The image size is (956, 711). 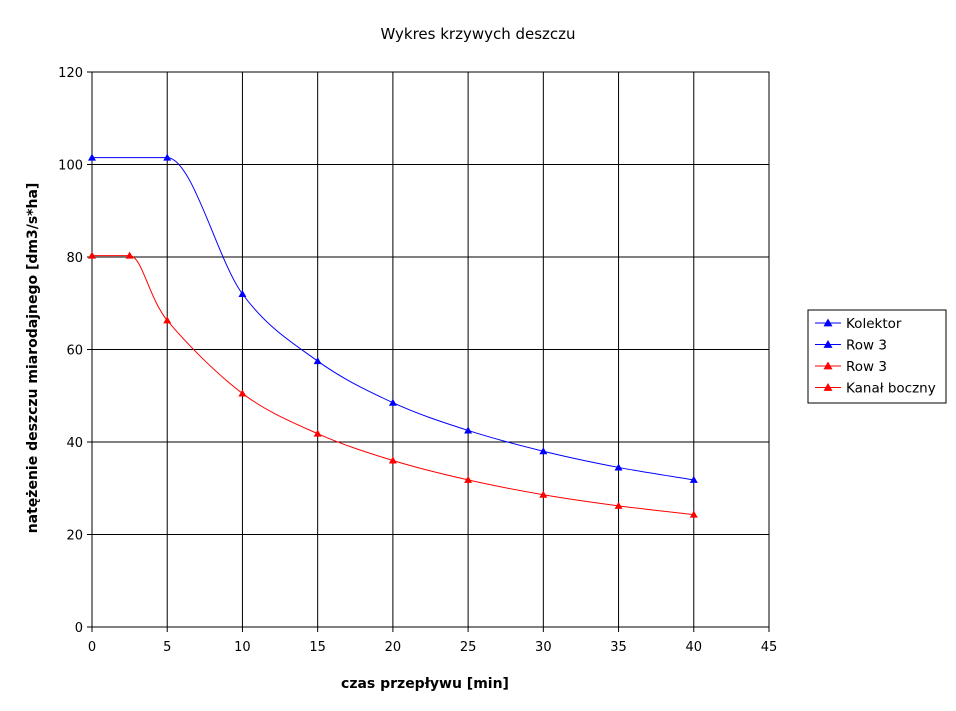 What do you see at coordinates (70, 166) in the screenshot?
I see `y-tick-label: 100` at bounding box center [70, 166].